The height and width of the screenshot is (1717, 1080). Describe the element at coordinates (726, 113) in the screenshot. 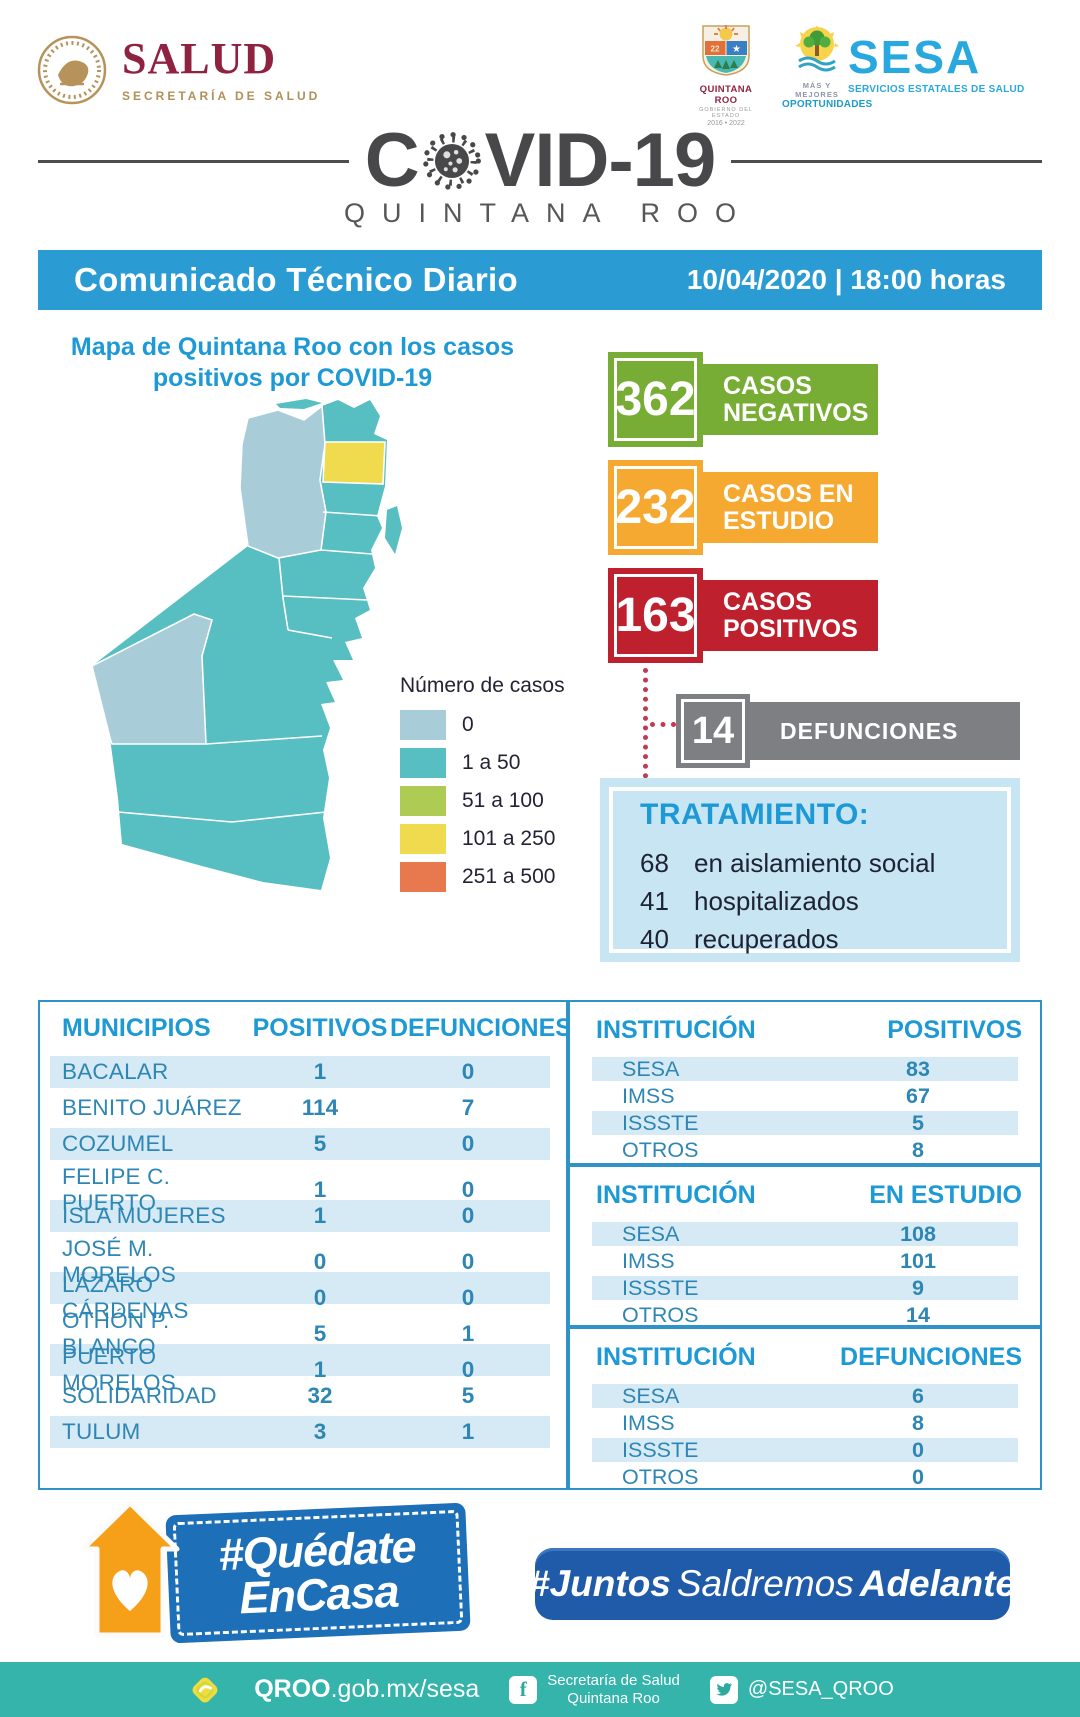

I see `crest-caption-2: GOBIERNO DEL ESTADO` at that location.